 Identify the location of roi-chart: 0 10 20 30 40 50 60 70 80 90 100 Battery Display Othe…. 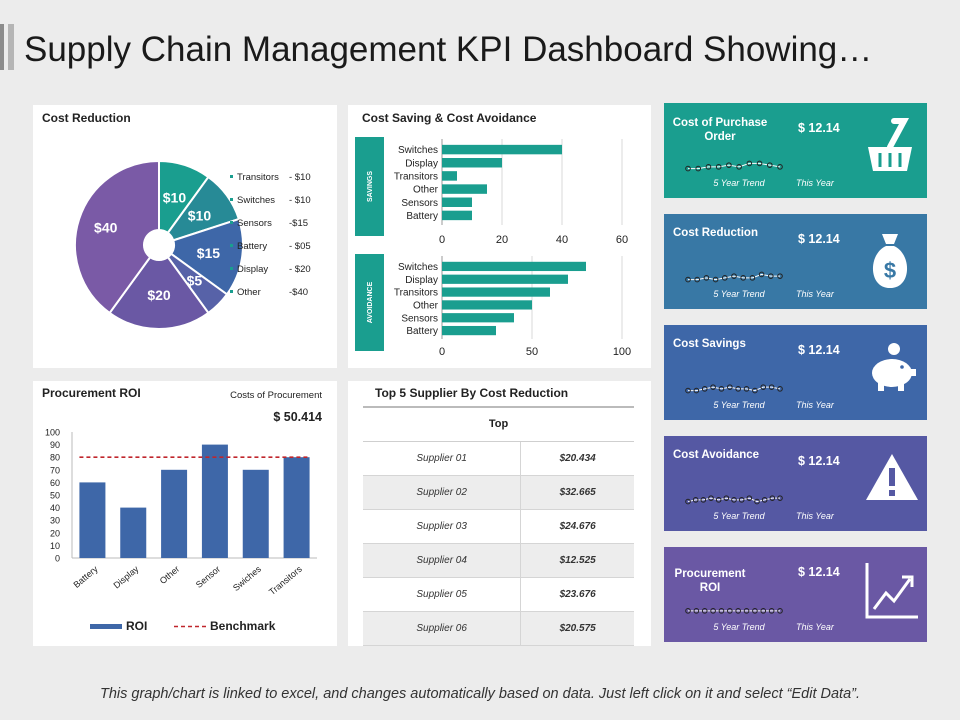
(185, 513).